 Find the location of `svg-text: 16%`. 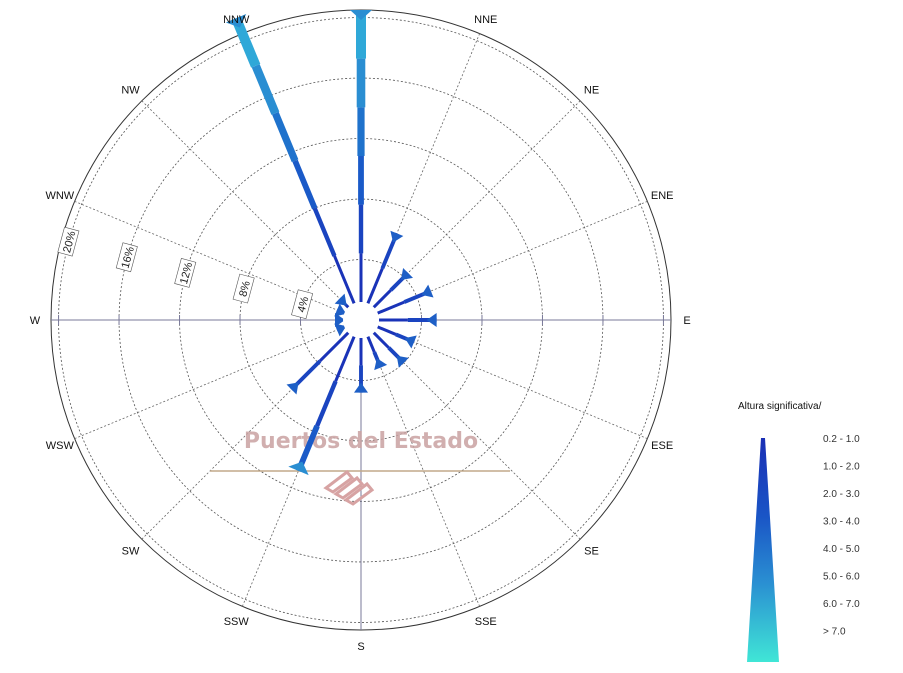

svg-text: 16% is located at coordinates (128, 257).